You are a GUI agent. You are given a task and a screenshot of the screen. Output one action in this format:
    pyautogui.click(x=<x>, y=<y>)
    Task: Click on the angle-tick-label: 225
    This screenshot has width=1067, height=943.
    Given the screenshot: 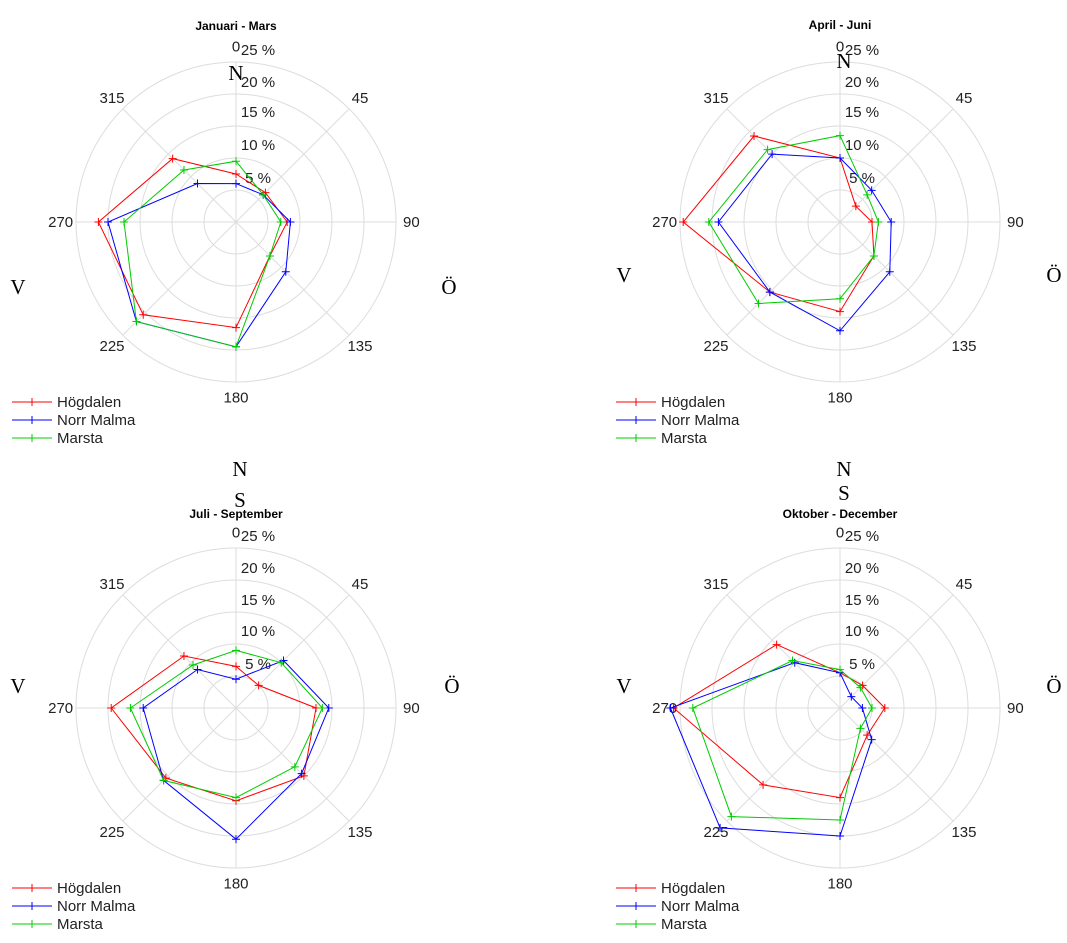 What is the action you would take?
    pyautogui.click(x=715, y=346)
    